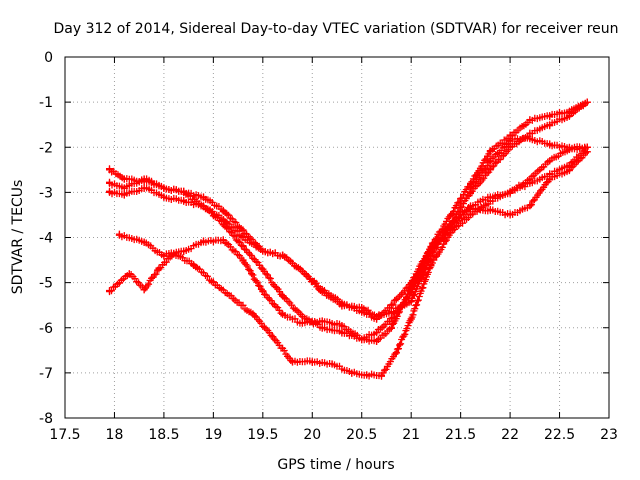 This screenshot has width=640, height=480. Describe the element at coordinates (609, 435) in the screenshot. I see `x-tick-label: 23` at that location.